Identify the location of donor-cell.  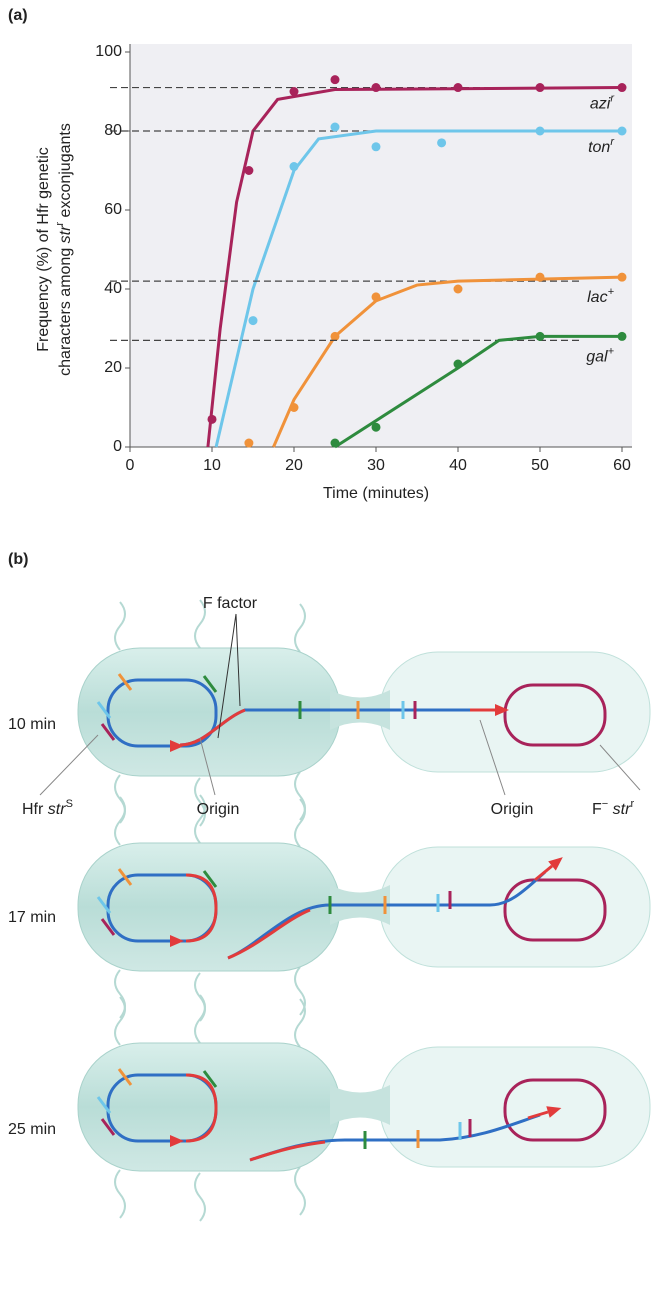
(209, 907).